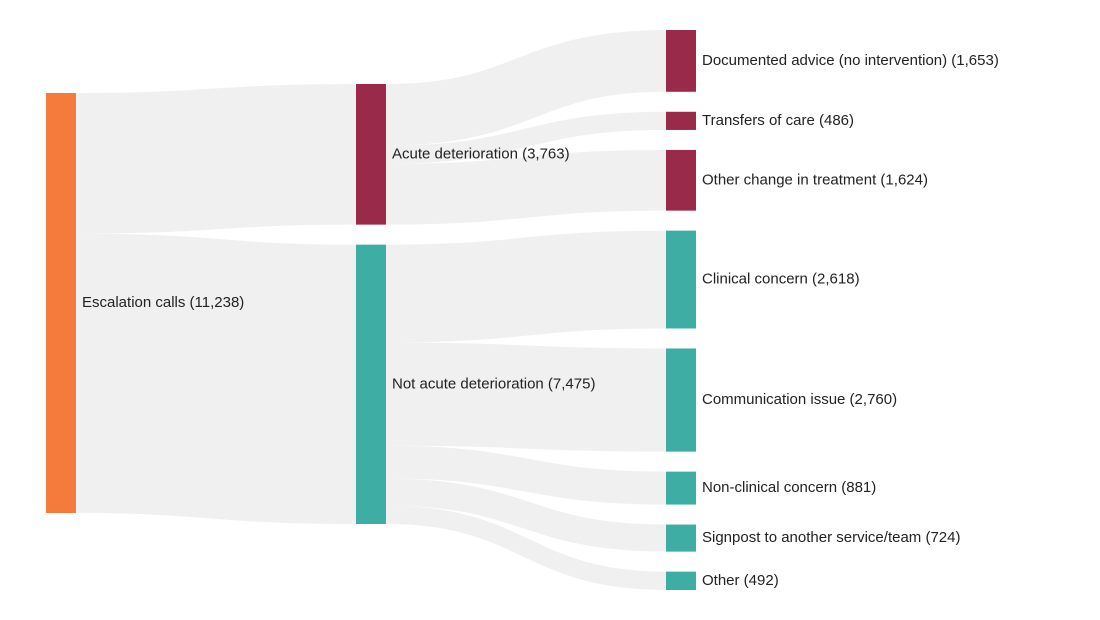  What do you see at coordinates (216, 379) in the screenshot?
I see `link-escalation-to-not_acute` at bounding box center [216, 379].